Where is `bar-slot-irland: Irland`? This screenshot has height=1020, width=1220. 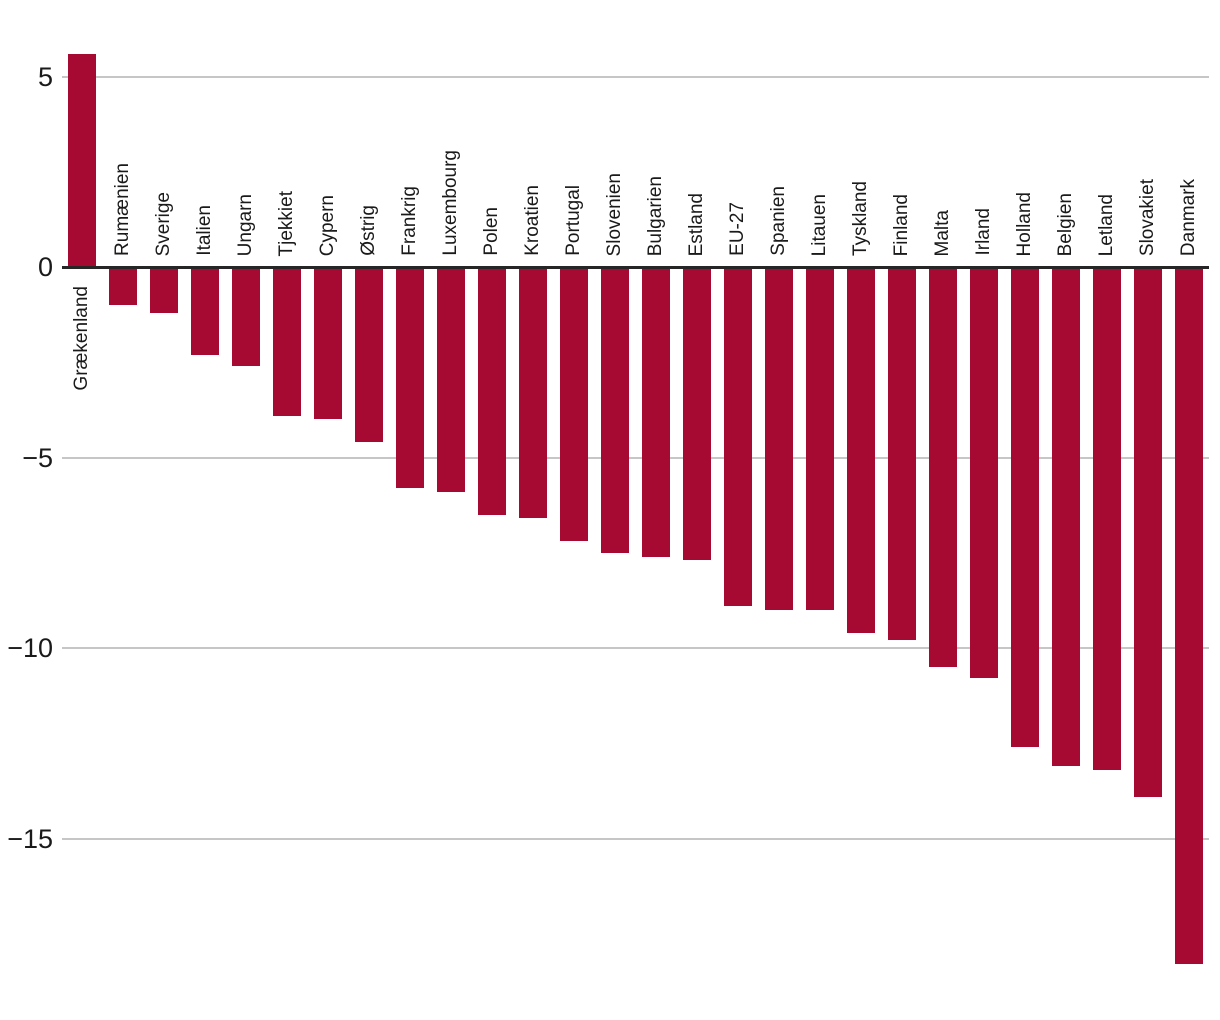 bar-slot-irland: Irland is located at coordinates (983, 510).